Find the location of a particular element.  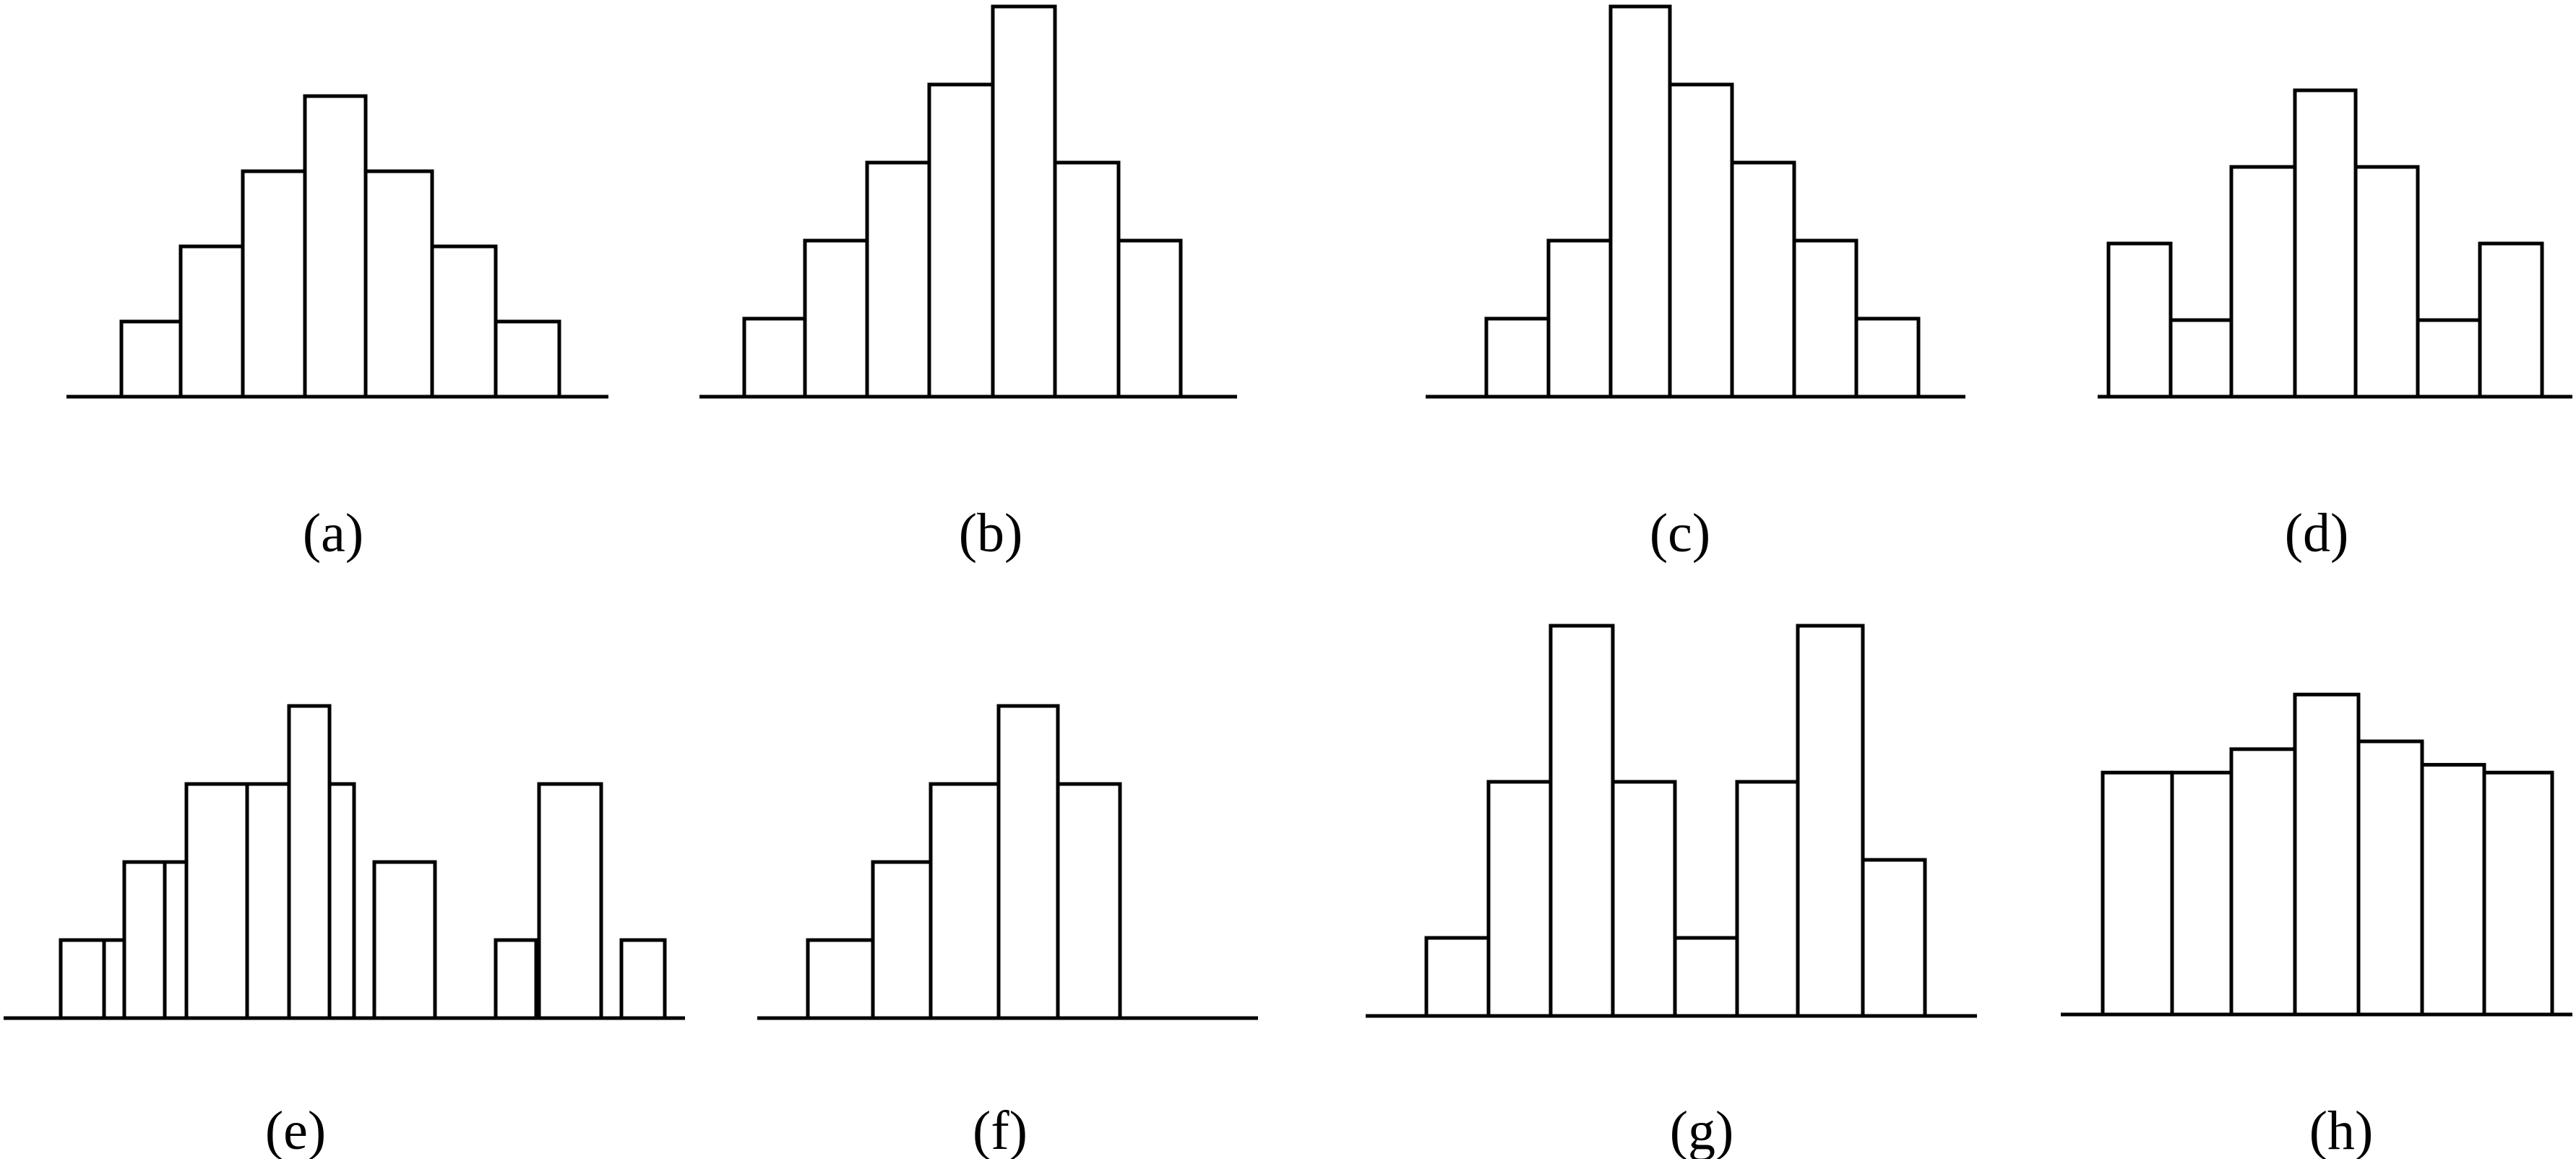

histogram-panel-h: (h) is located at coordinates (2316, 925).